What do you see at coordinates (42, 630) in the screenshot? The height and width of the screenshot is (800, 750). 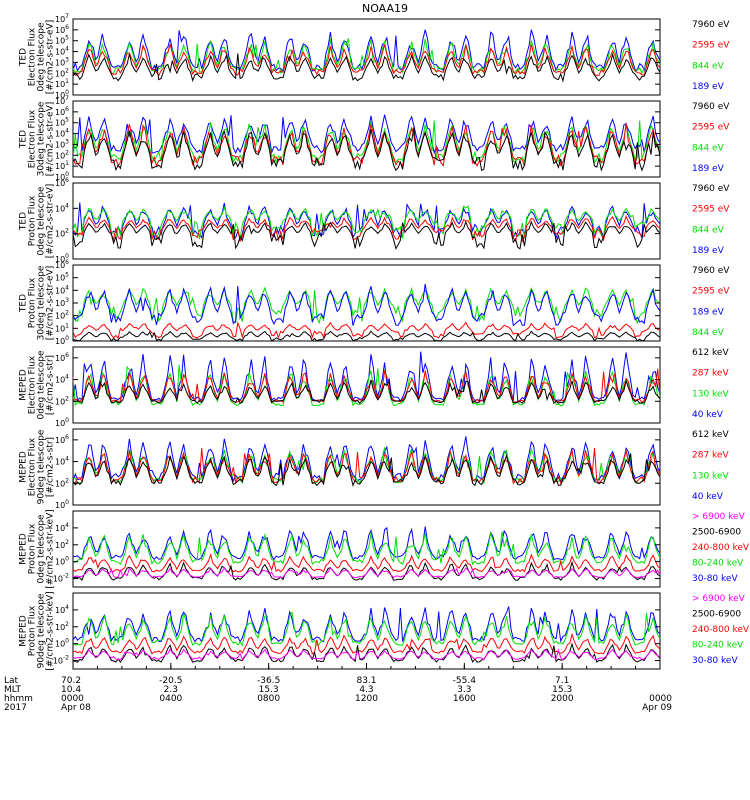 I see `y-label-line: 90deg telescope` at bounding box center [42, 630].